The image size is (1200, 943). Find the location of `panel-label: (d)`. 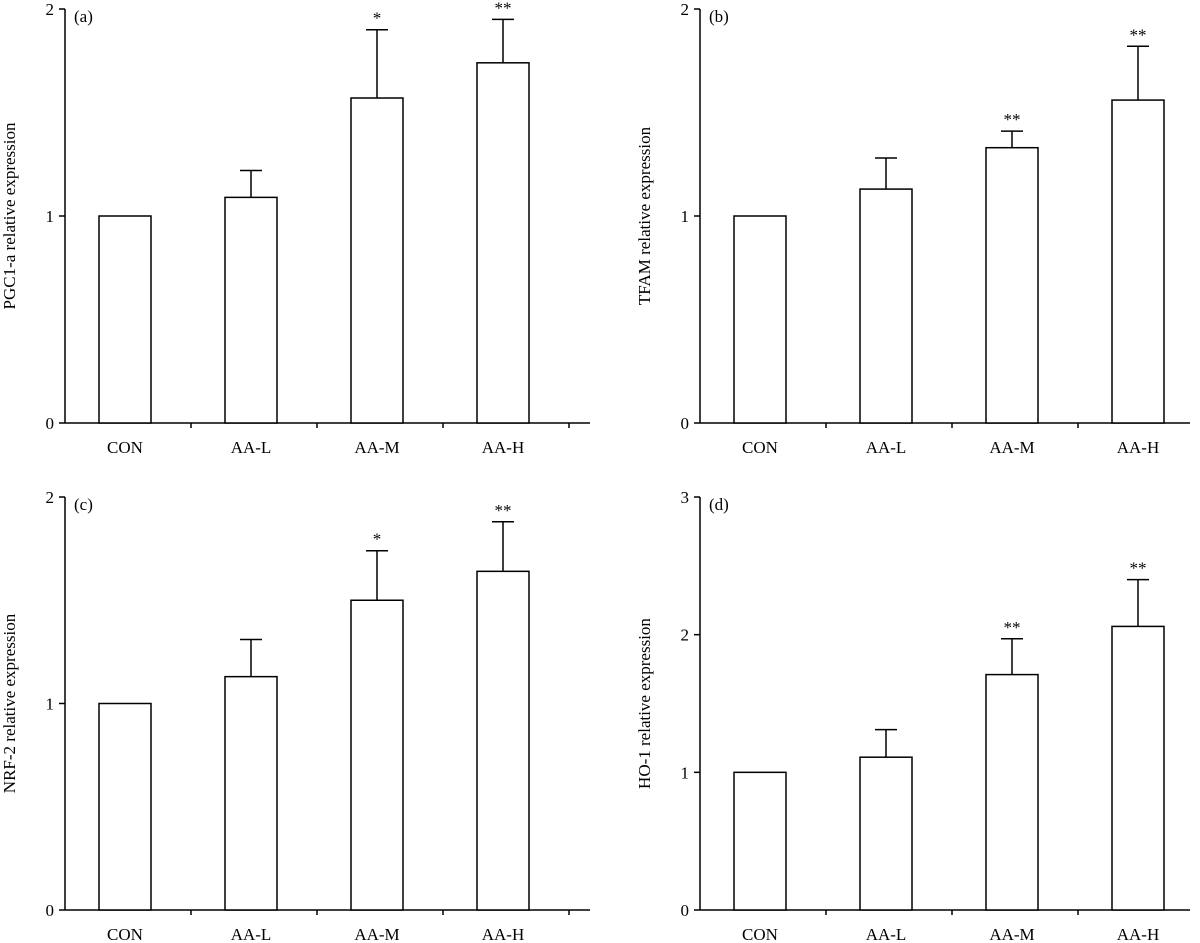

panel-label: (d) is located at coordinates (719, 504).